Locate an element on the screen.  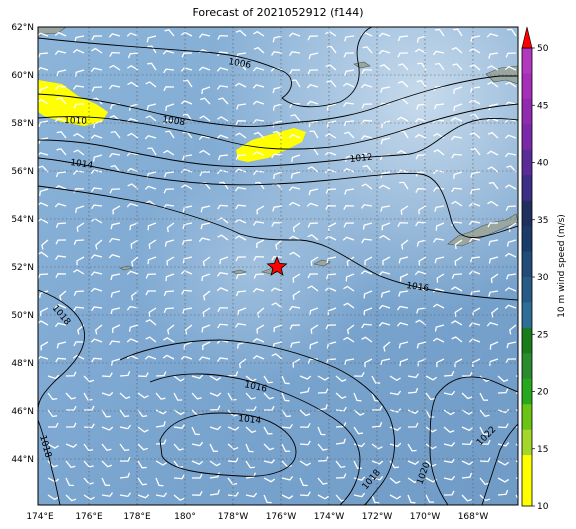
colorbar-label: 10 m wind speed (m/s) is located at coordinates (562, 266).